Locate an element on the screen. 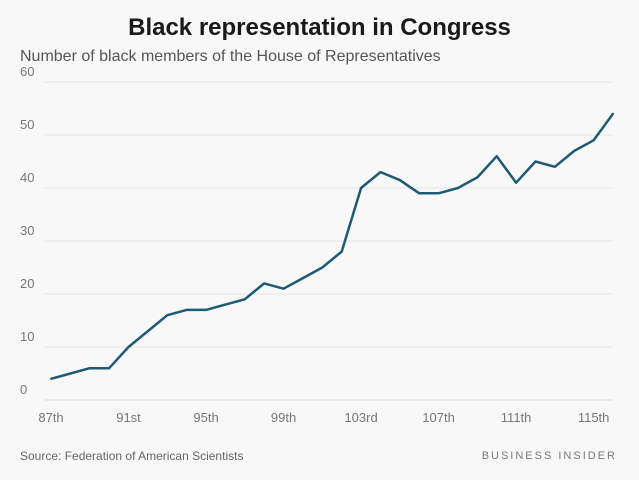 The image size is (639, 480). chart-title: Black representation in Congress is located at coordinates (319, 27).